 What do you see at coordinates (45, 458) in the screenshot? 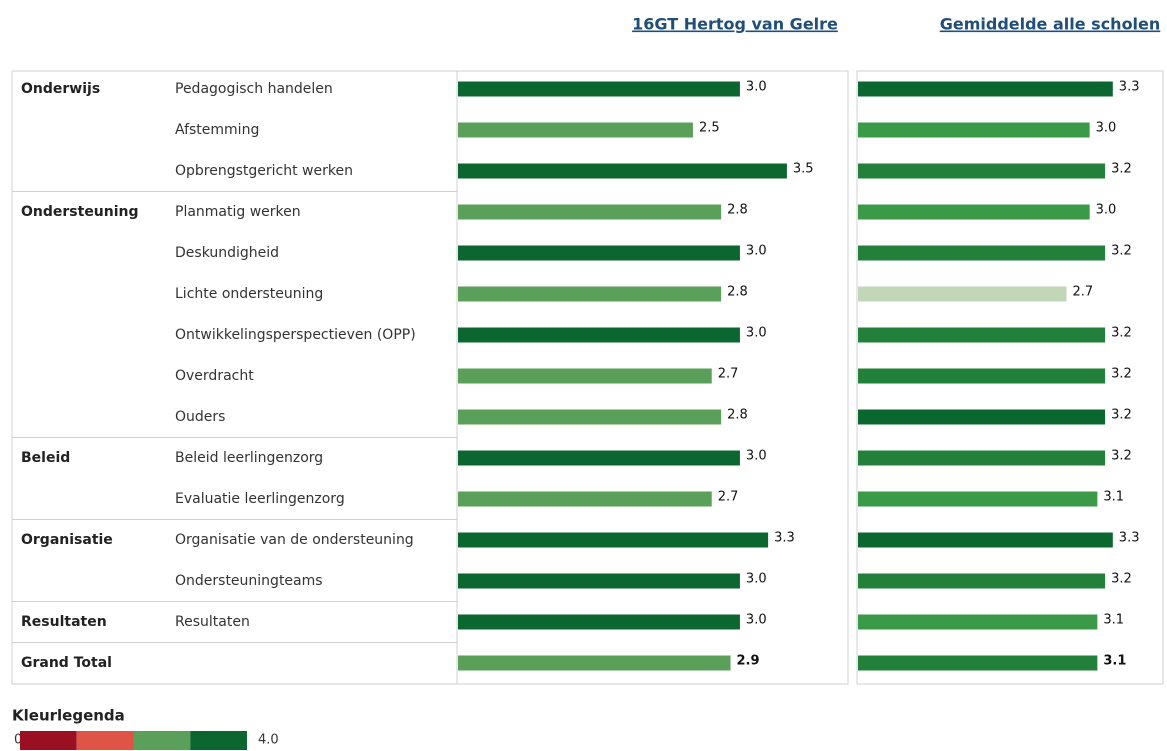
I see `group-label: Beleid` at bounding box center [45, 458].